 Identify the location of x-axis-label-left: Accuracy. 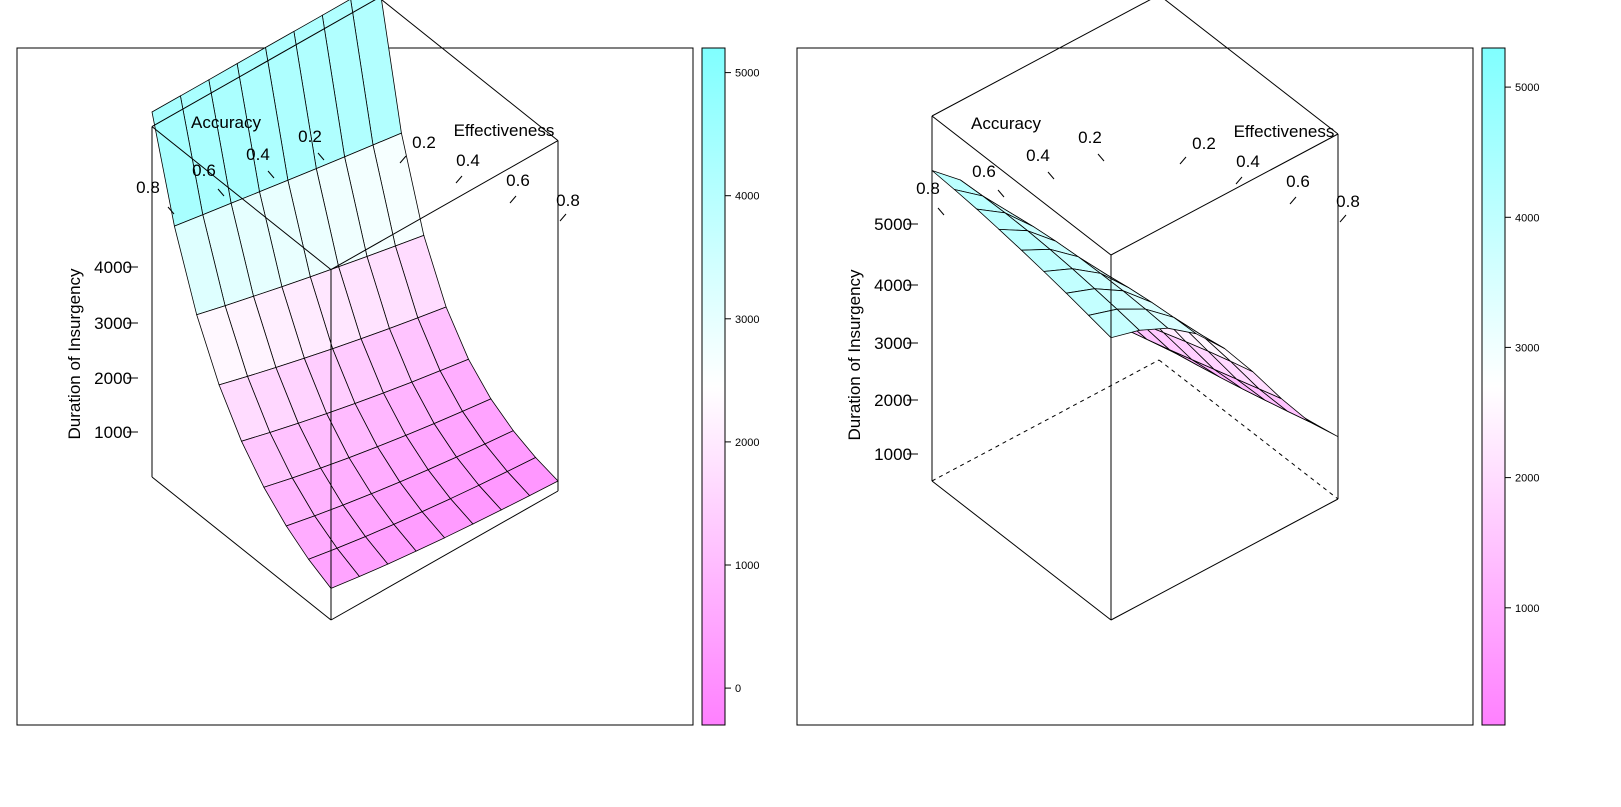
(226, 122).